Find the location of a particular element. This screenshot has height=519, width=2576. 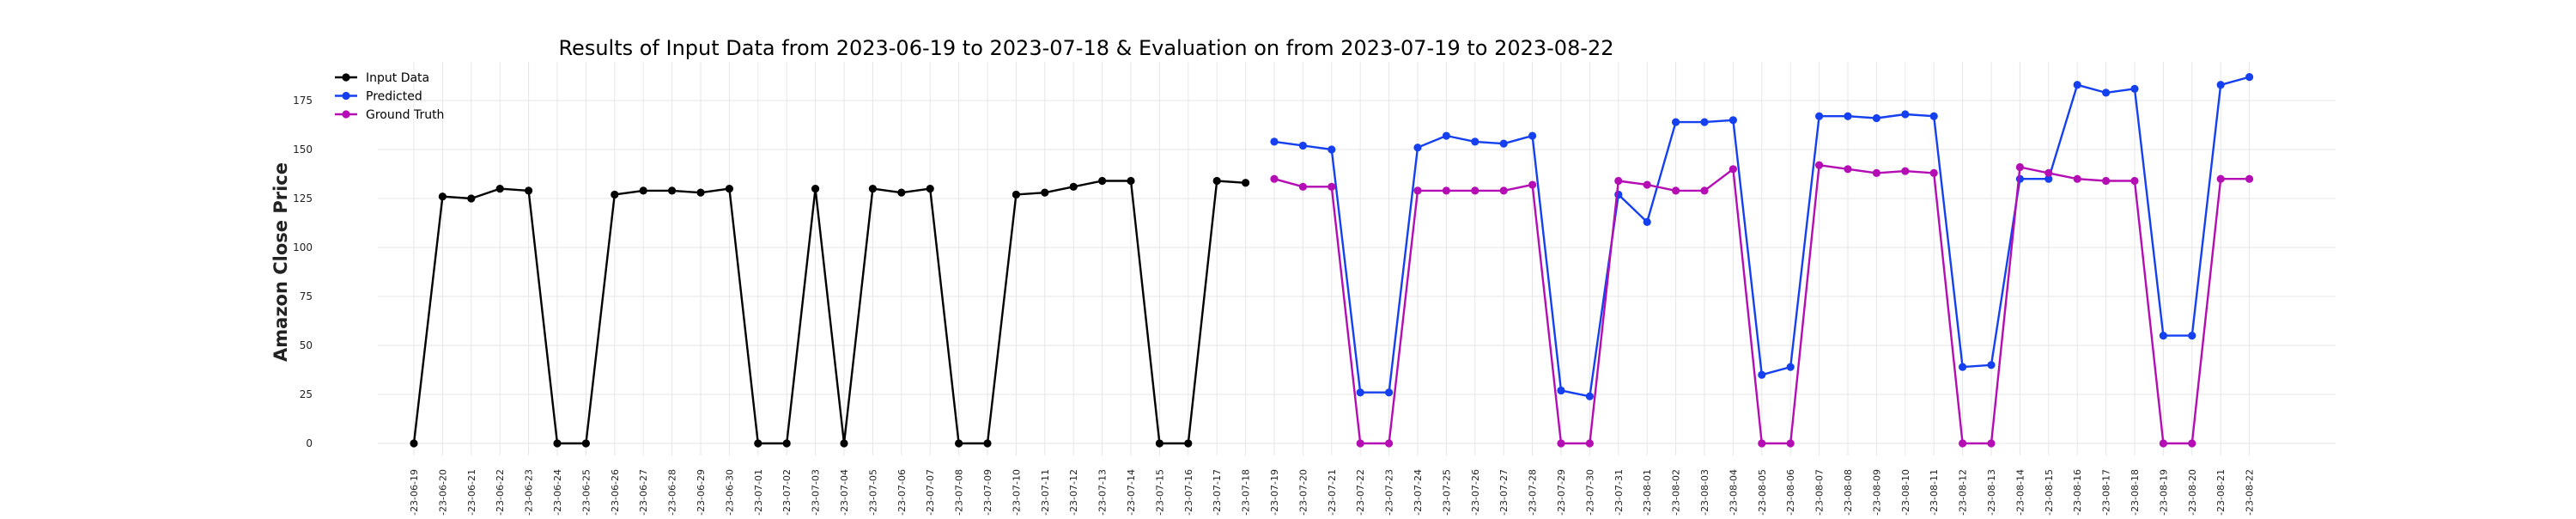

x-tick-label: -23-07-04 is located at coordinates (845, 492).